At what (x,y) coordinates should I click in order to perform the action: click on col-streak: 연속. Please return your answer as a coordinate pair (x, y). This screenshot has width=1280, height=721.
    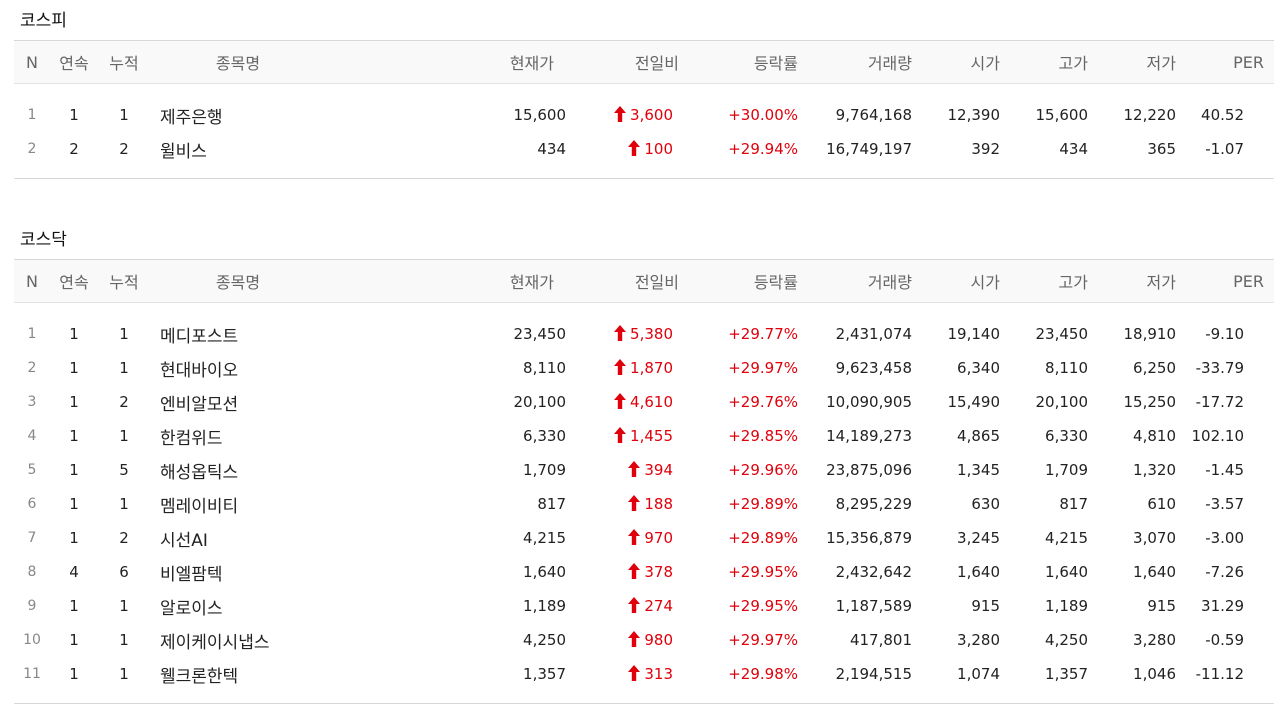
    Looking at the image, I should click on (74, 281).